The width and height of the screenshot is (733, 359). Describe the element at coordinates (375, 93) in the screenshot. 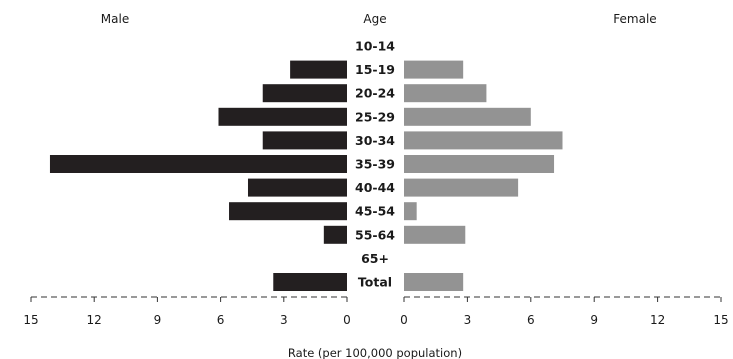

I see `category-label-20-24: 20-24` at that location.